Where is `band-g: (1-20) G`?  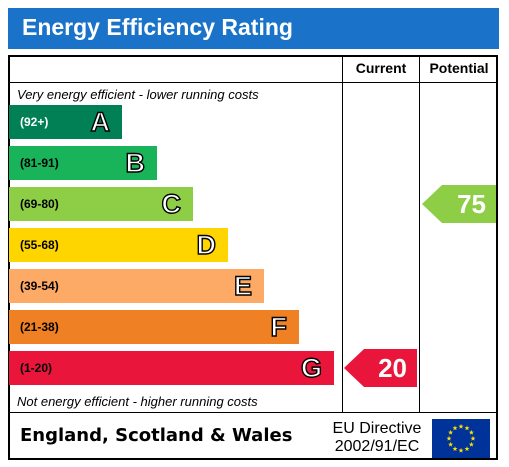 band-g: (1-20) G is located at coordinates (171, 368).